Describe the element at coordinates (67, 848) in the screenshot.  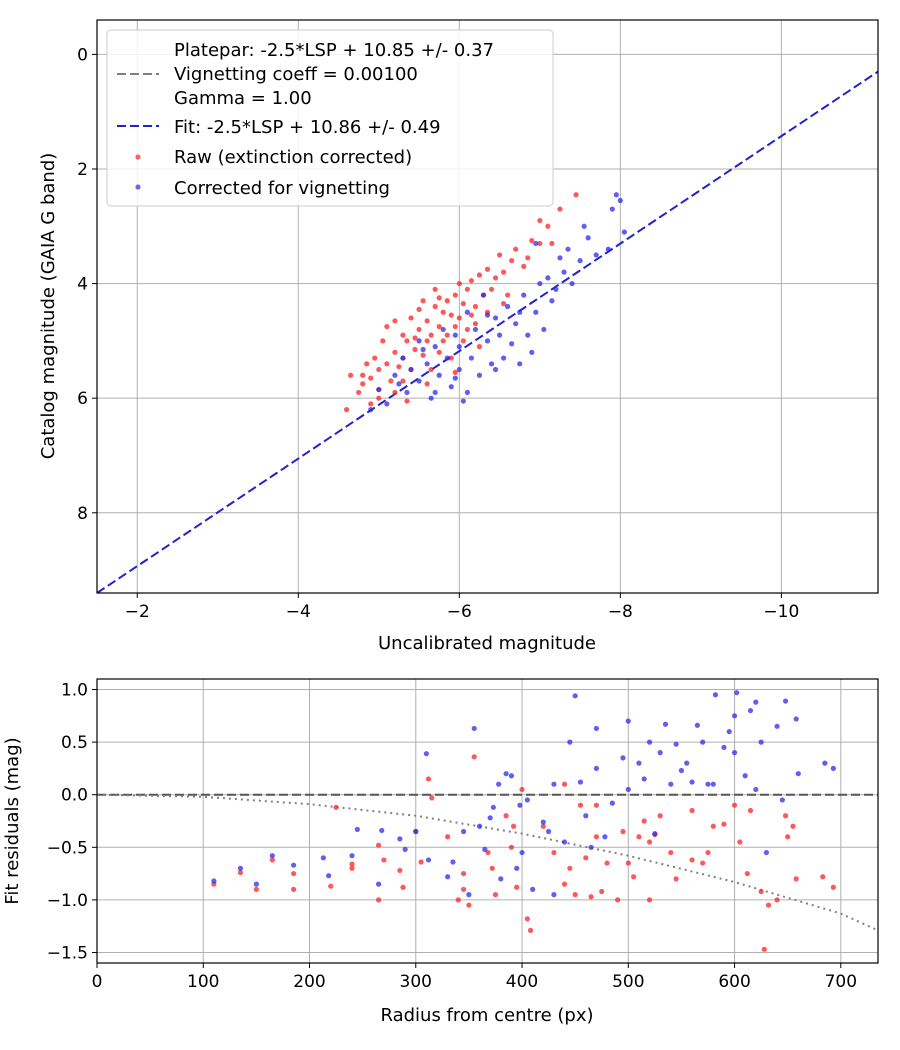
I see `bottom-y-tick-label: −0.5` at that location.